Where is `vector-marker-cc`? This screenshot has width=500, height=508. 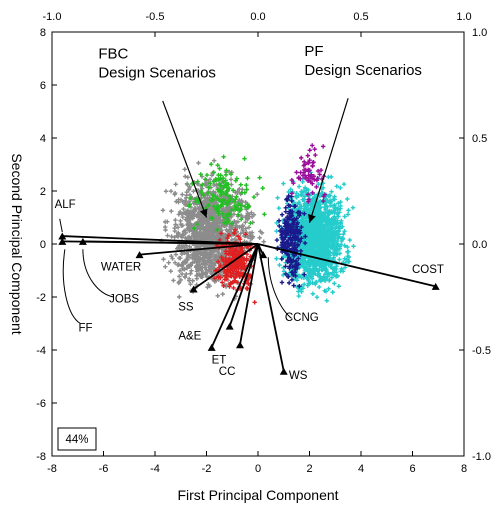
vector-marker-cc is located at coordinates (239, 345).